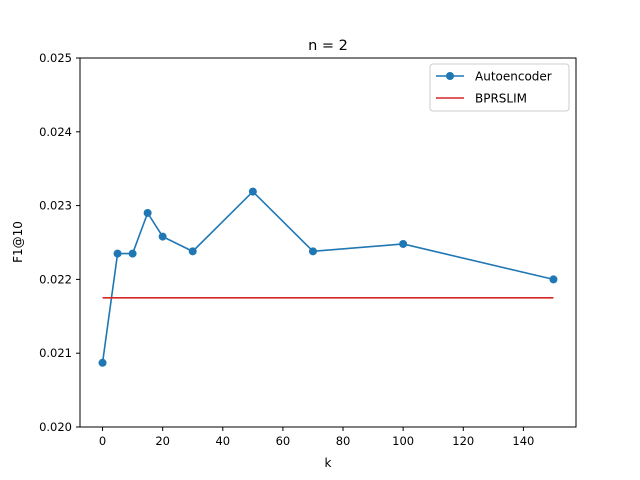 This screenshot has width=640, height=480. I want to click on x-tick-label: 140, so click(523, 441).